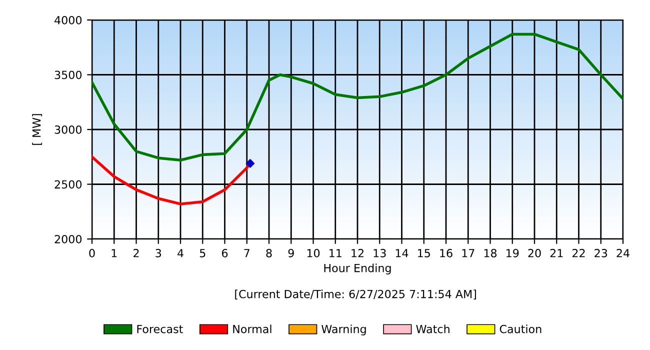  I want to click on x-tick-label: 4, so click(181, 253).